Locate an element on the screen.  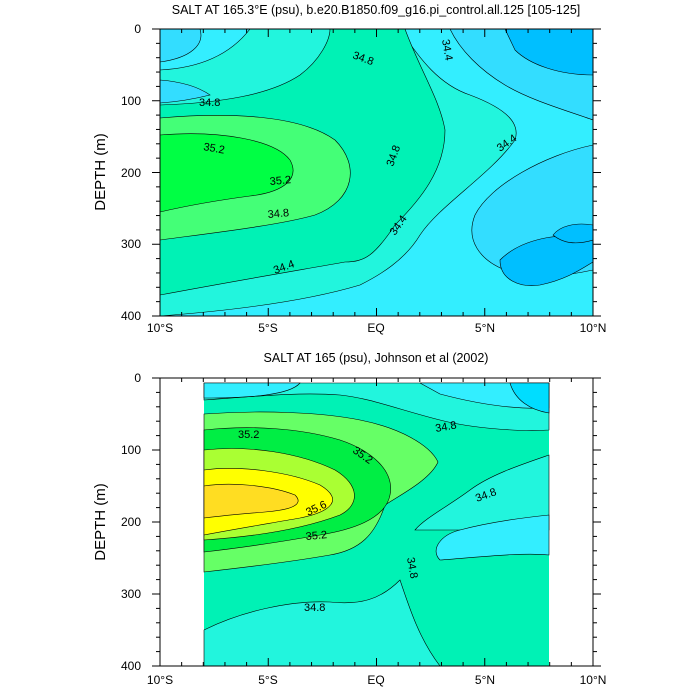
panel2-band-34.2 is located at coordinates (529, 398).